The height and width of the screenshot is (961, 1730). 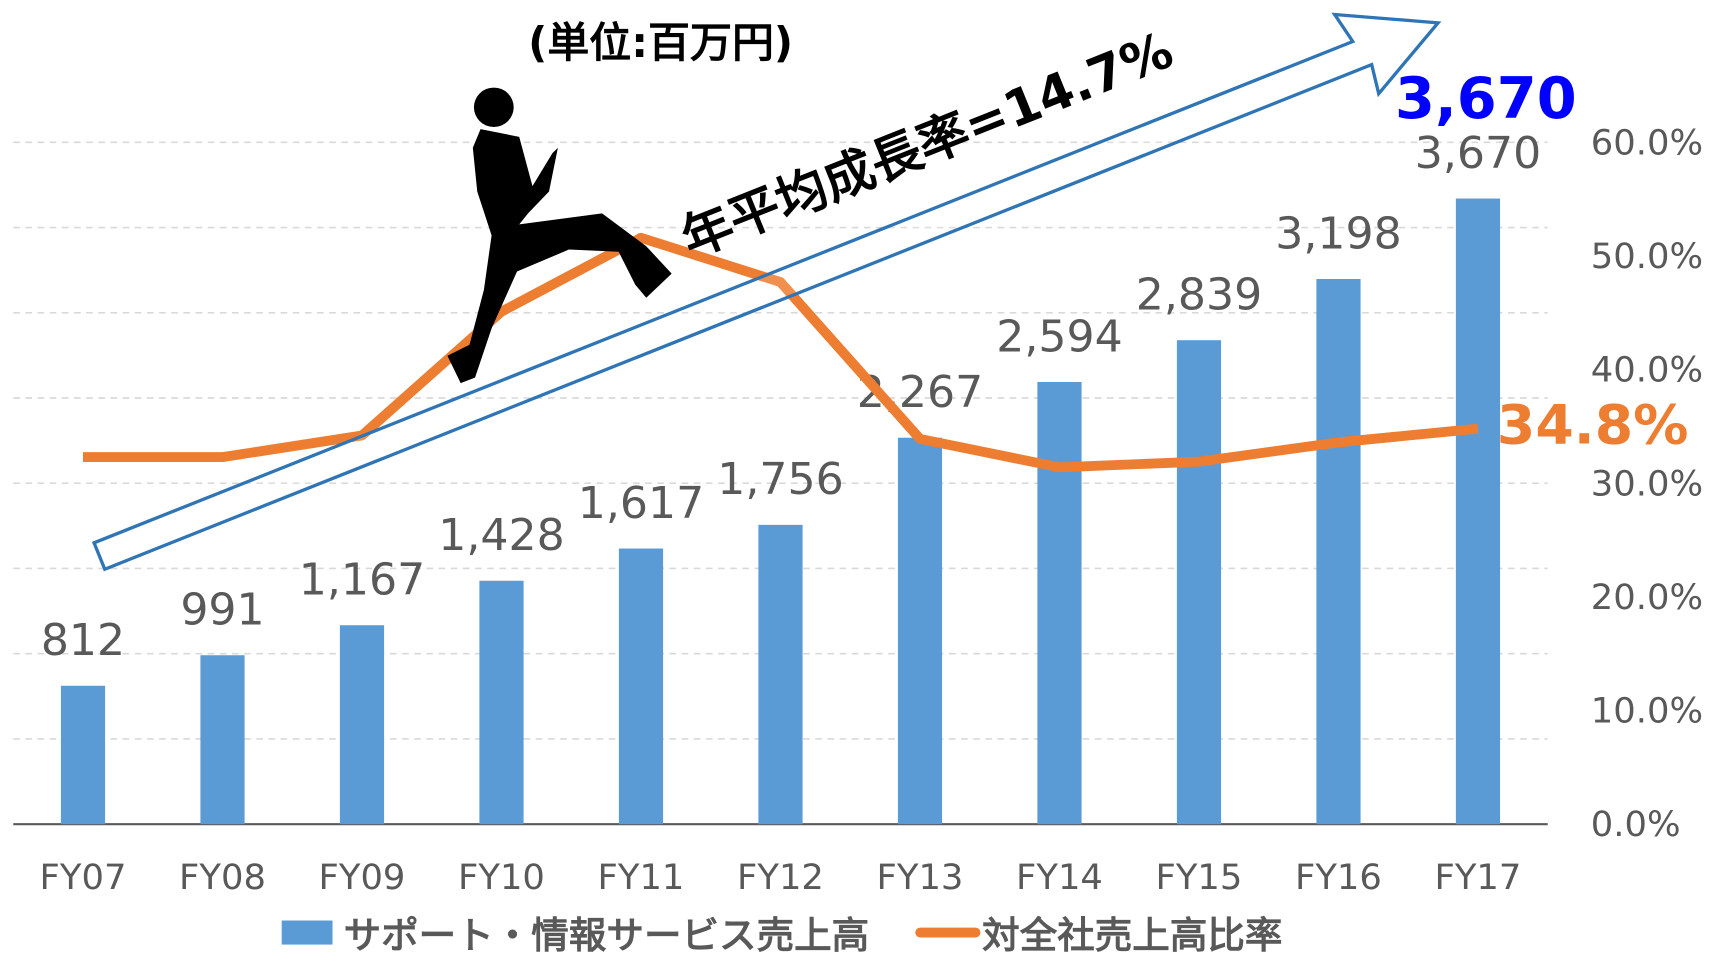 What do you see at coordinates (1059, 337) in the screenshot?
I see `bar-value-label: 2,594` at bounding box center [1059, 337].